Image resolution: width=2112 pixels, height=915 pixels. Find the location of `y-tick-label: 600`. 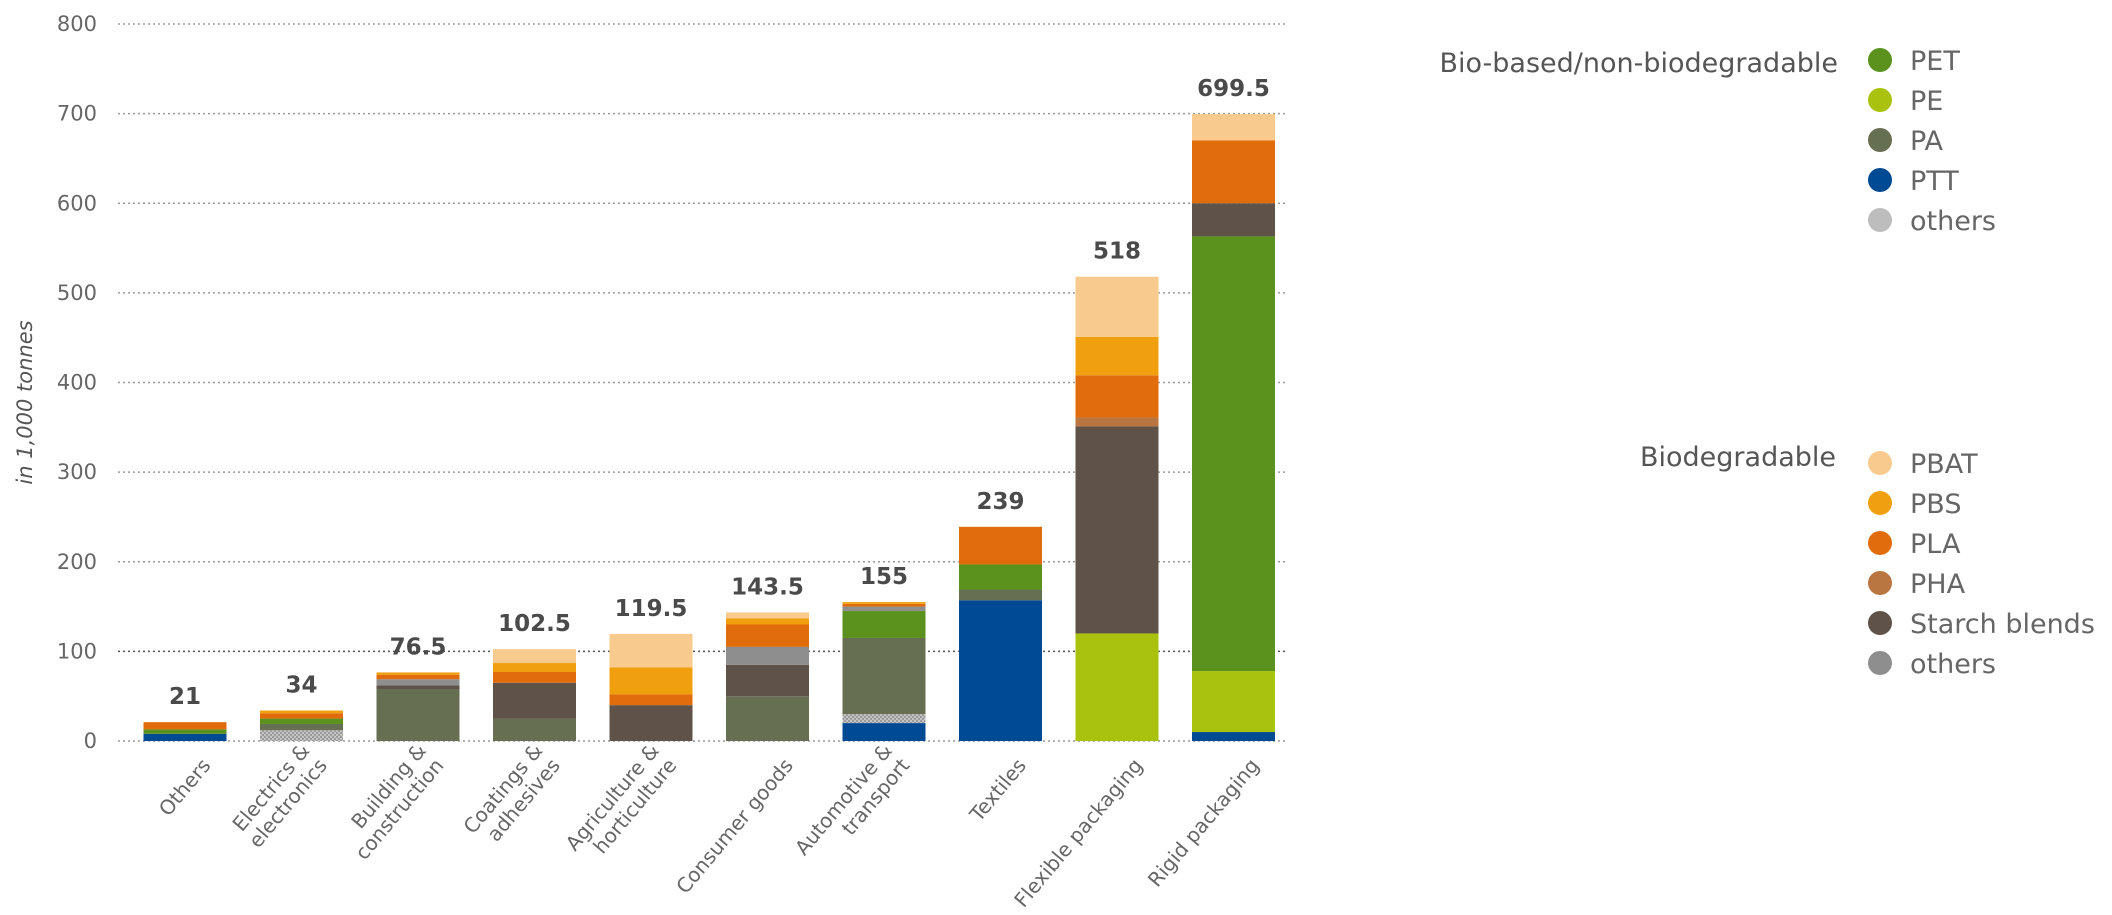

y-tick-label: 600 is located at coordinates (77, 203).